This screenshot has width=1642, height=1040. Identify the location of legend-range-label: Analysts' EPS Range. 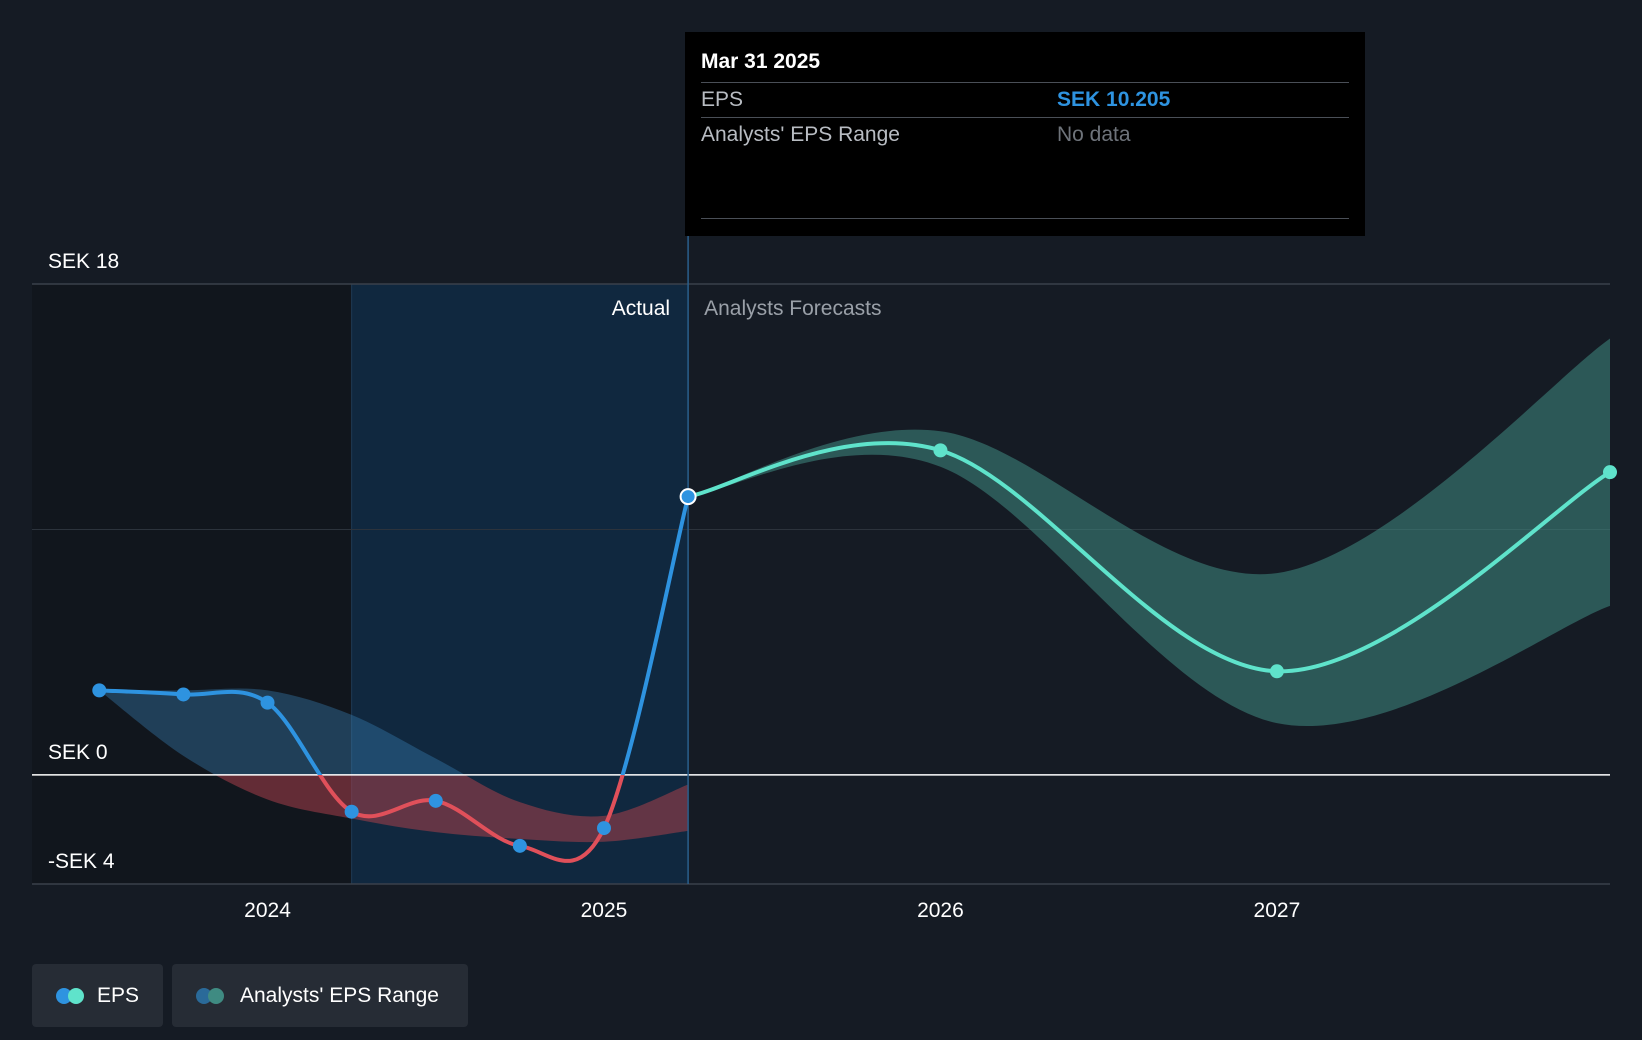
(339, 995).